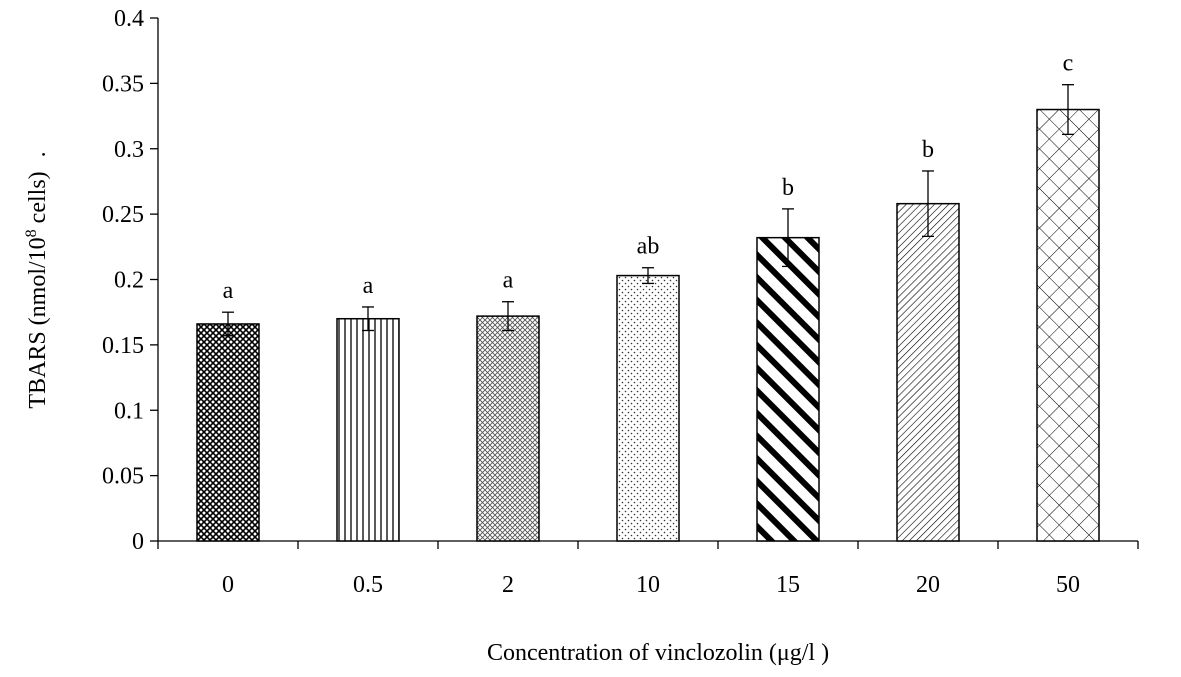 The image size is (1181, 677). Describe the element at coordinates (508, 585) in the screenshot. I see `x-category-label: 2` at that location.